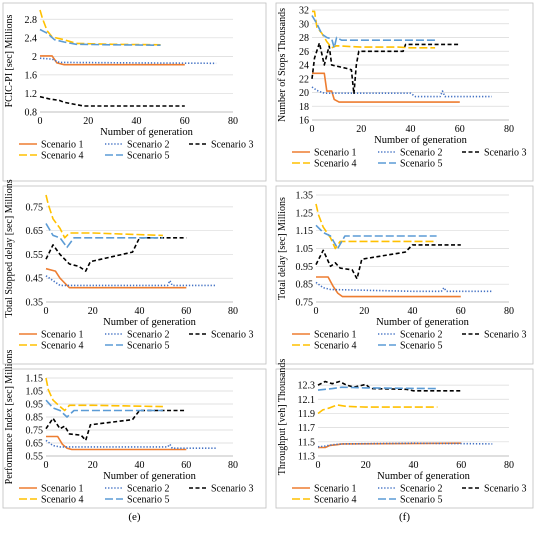 Image resolution: width=536 pixels, height=550 pixels. What do you see at coordinates (304, 66) in the screenshot?
I see `y-tick-label: 24` at bounding box center [304, 66].